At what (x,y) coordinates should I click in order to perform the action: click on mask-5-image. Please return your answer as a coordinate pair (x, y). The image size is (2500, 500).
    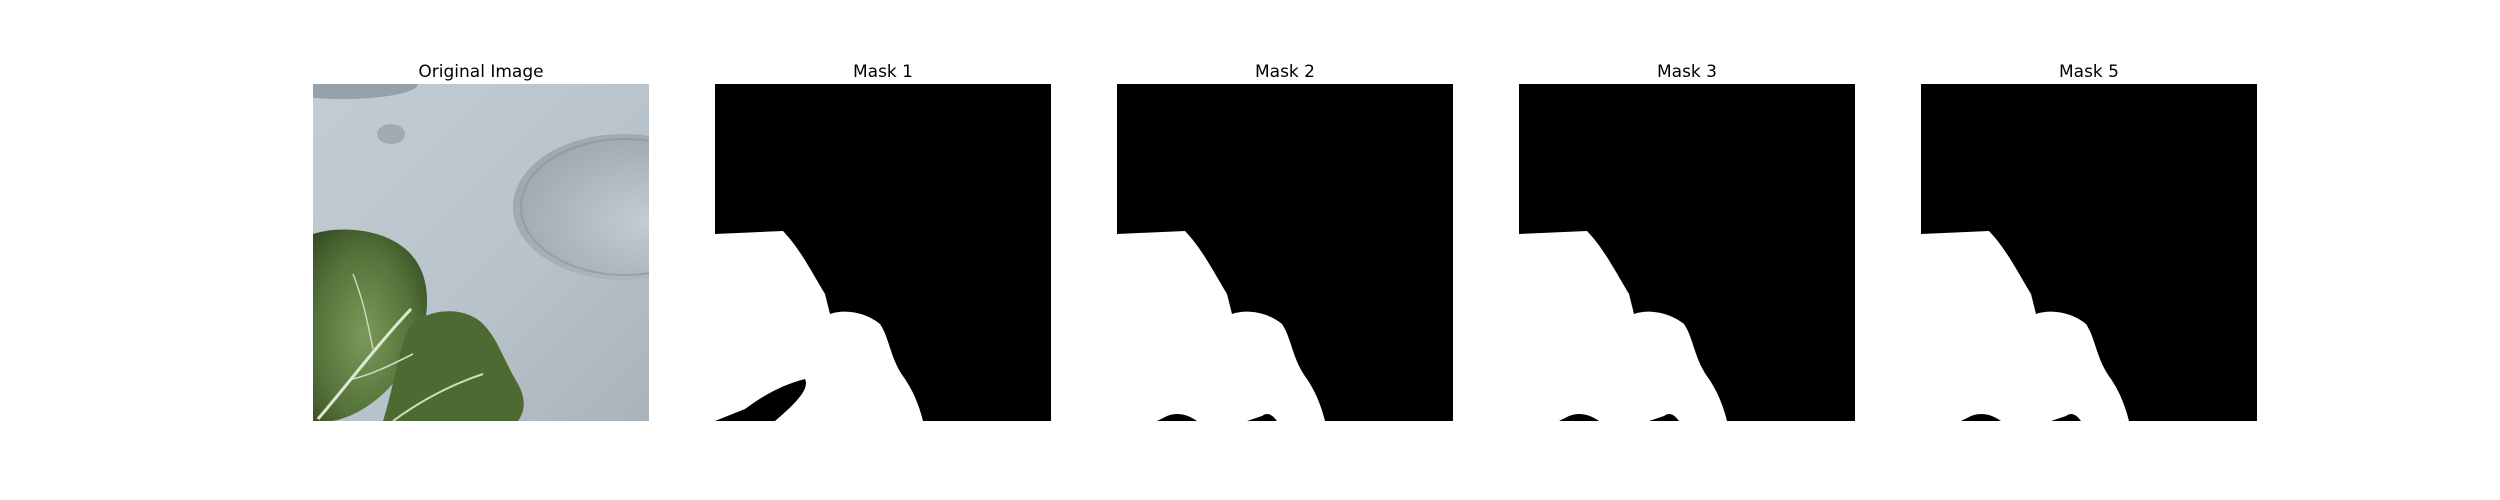
    Looking at the image, I should click on (2089, 252).